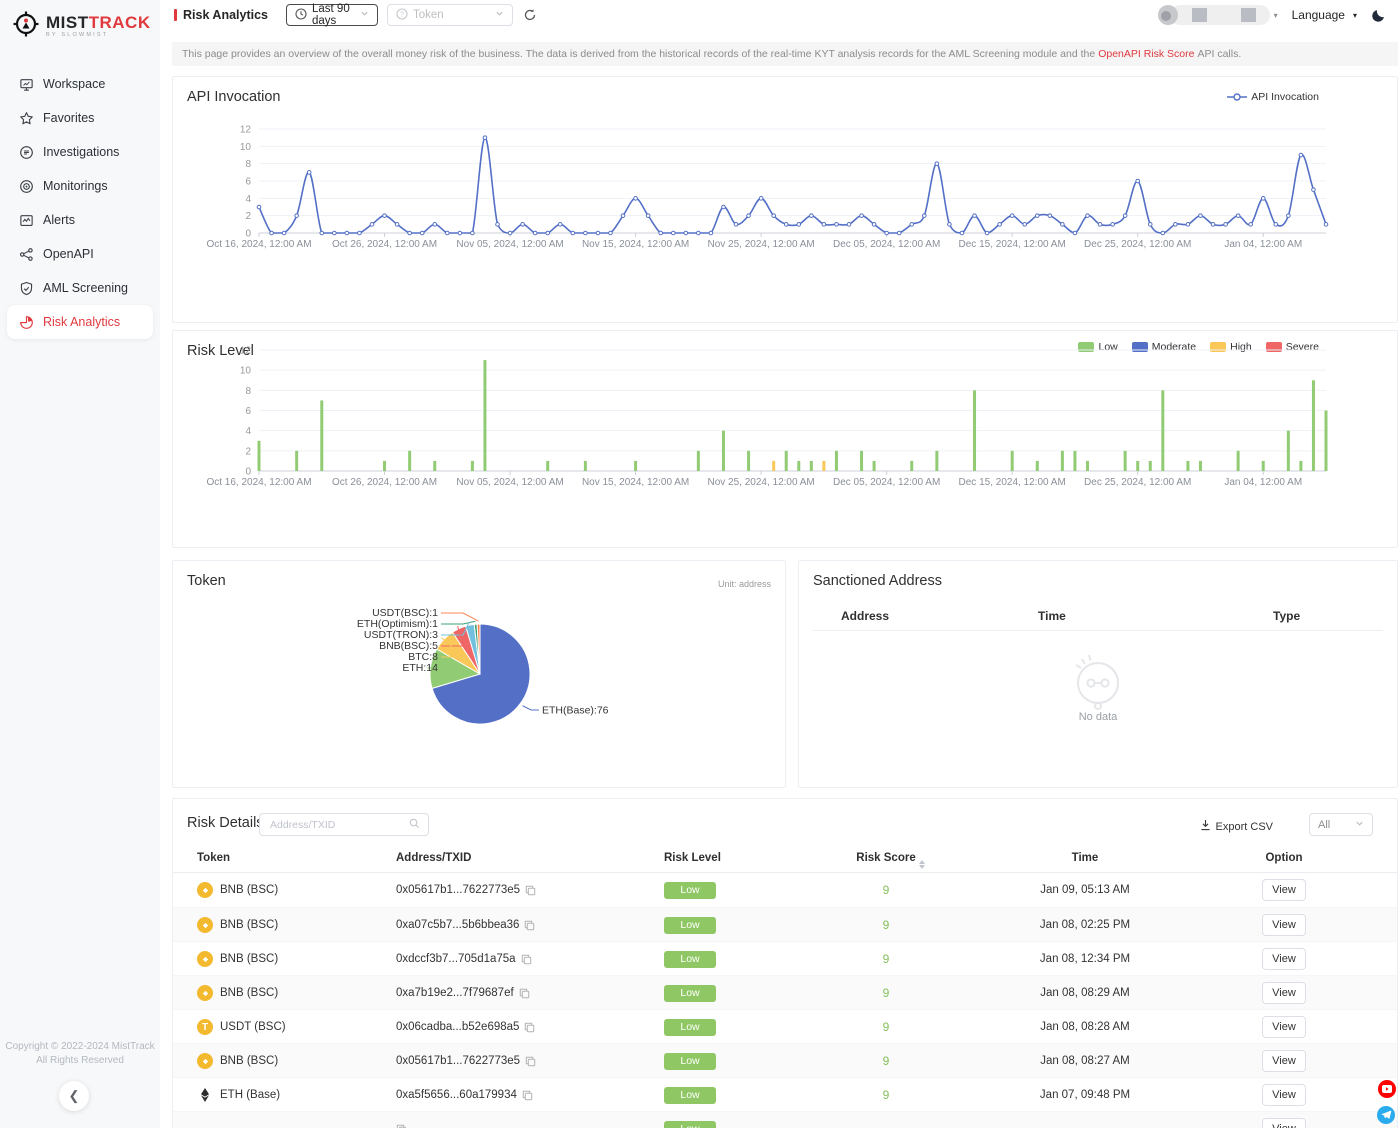  I want to click on legend-item: API Invocation, so click(1273, 97).